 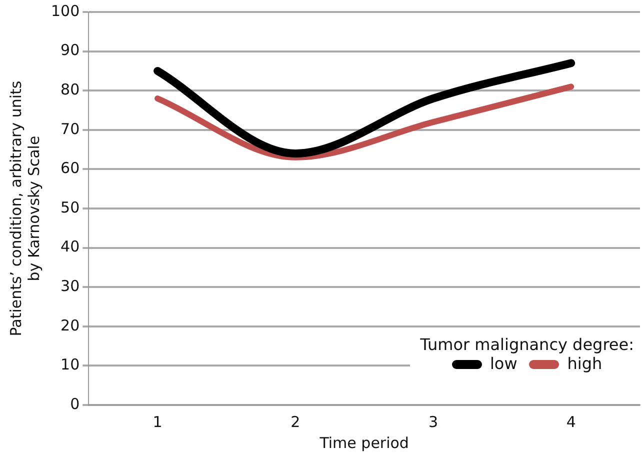 What do you see at coordinates (433, 421) in the screenshot?
I see `x-tick-label: 3` at bounding box center [433, 421].